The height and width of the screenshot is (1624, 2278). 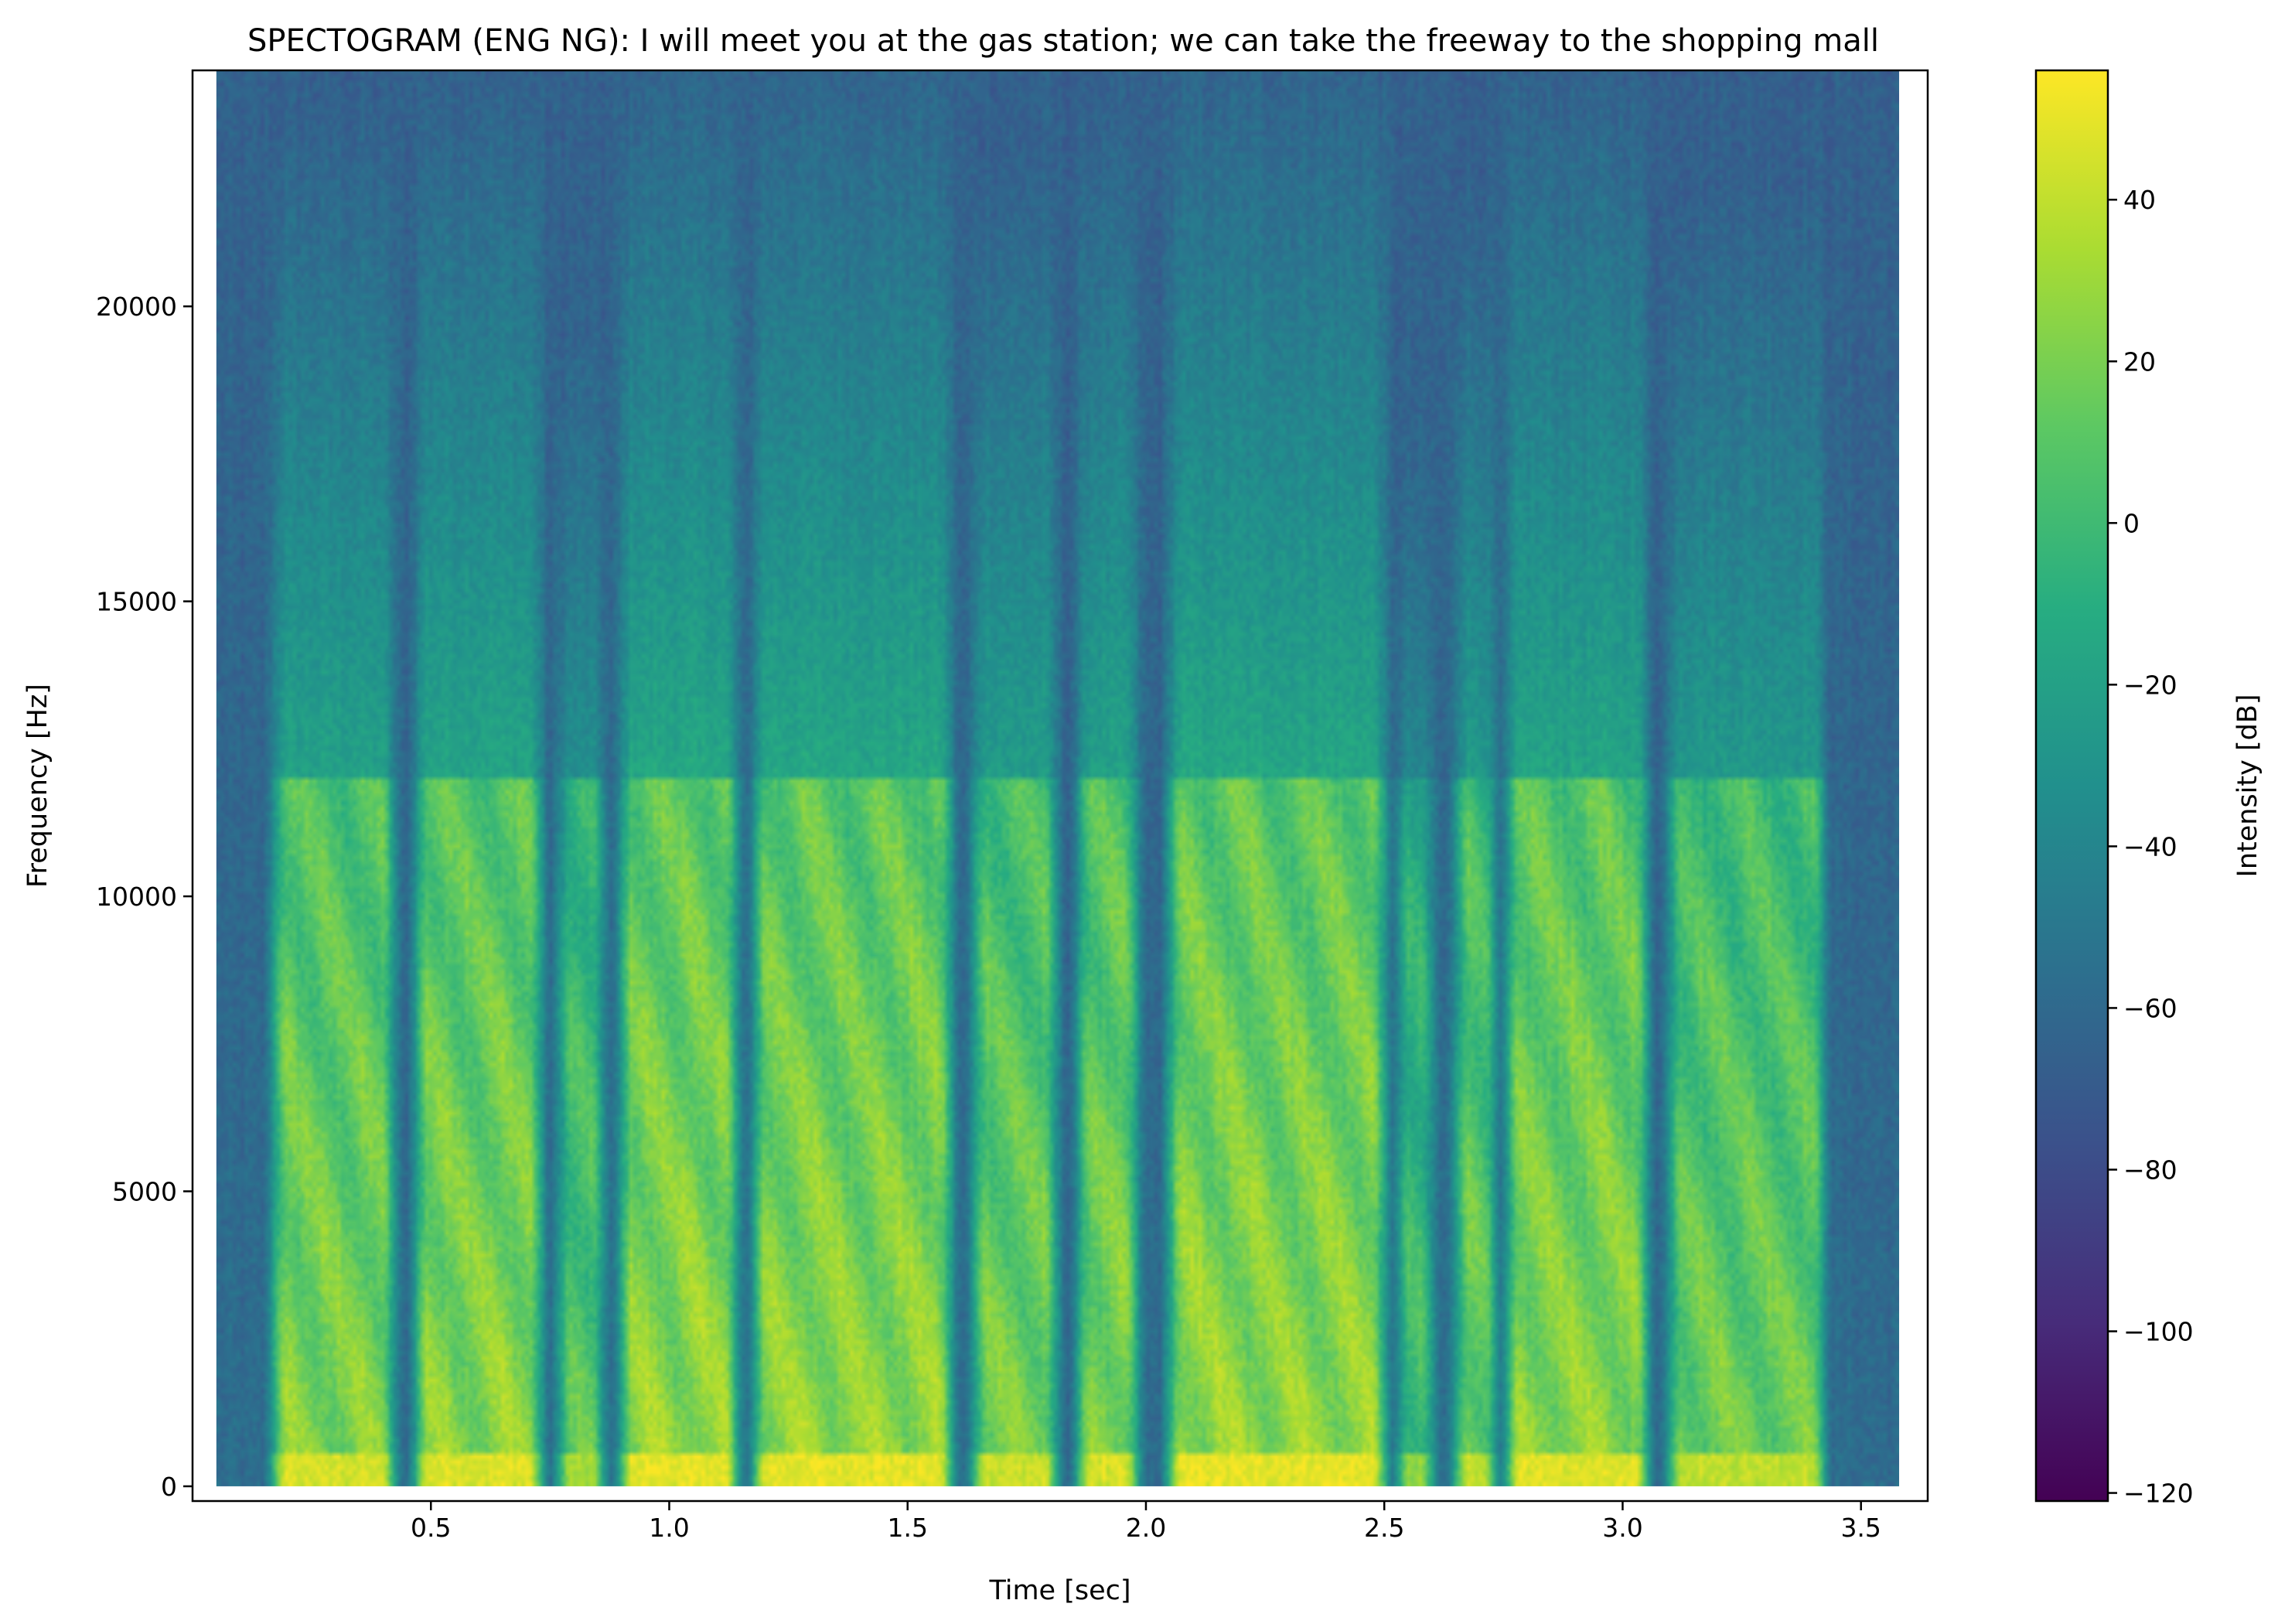 I want to click on x-tick-label: 2.5, so click(x=1384, y=1528).